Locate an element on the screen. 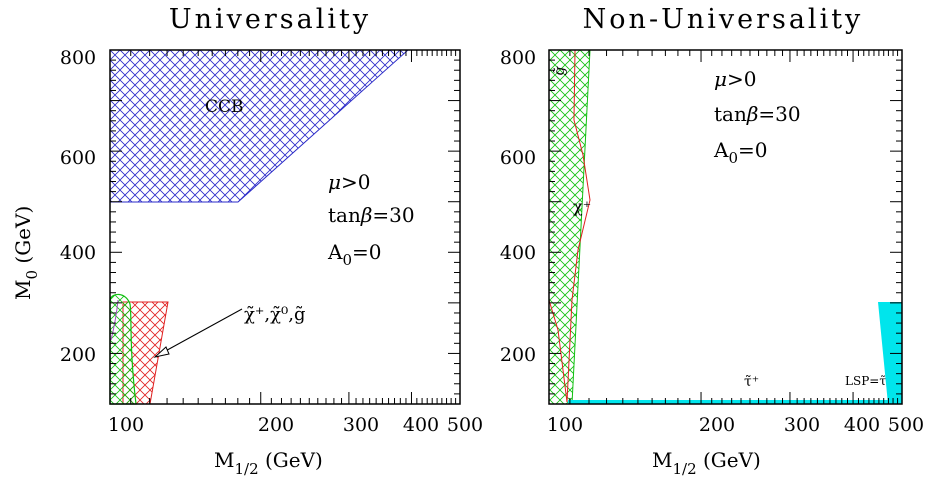  left-region-green is located at coordinates (123, 349).